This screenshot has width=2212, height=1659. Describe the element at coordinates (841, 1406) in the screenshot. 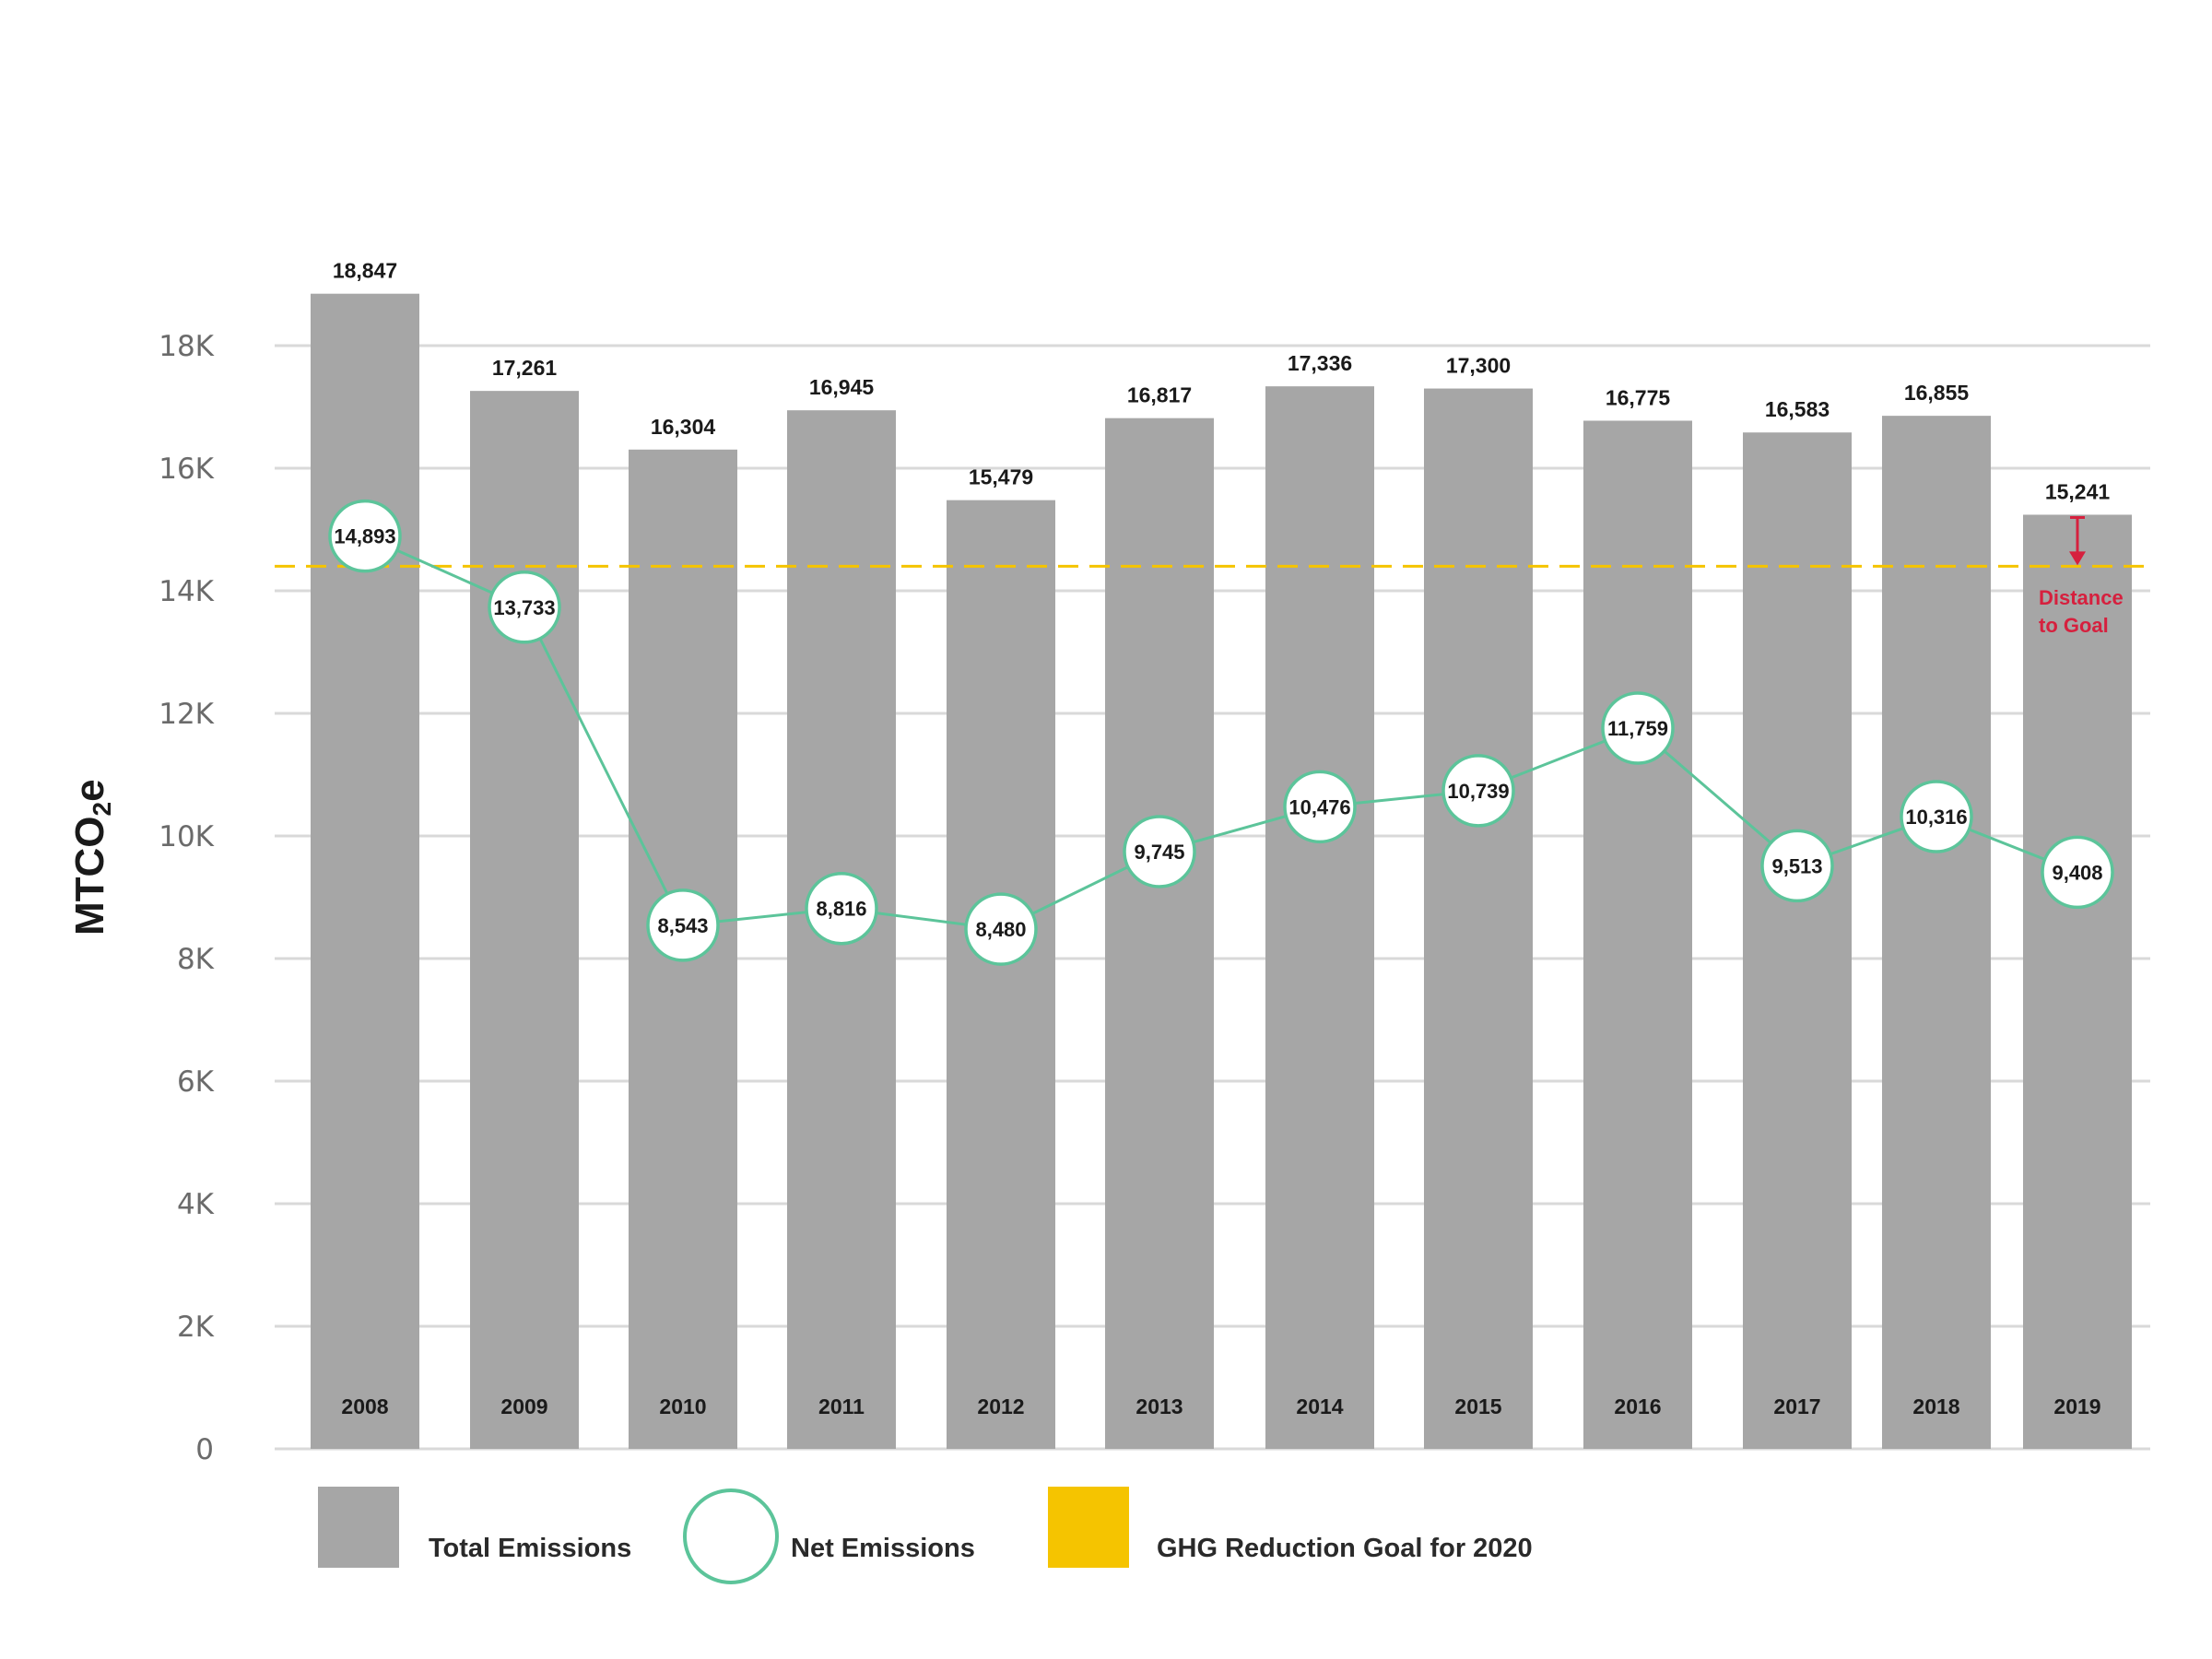

I see `x-category-label: 2011` at that location.